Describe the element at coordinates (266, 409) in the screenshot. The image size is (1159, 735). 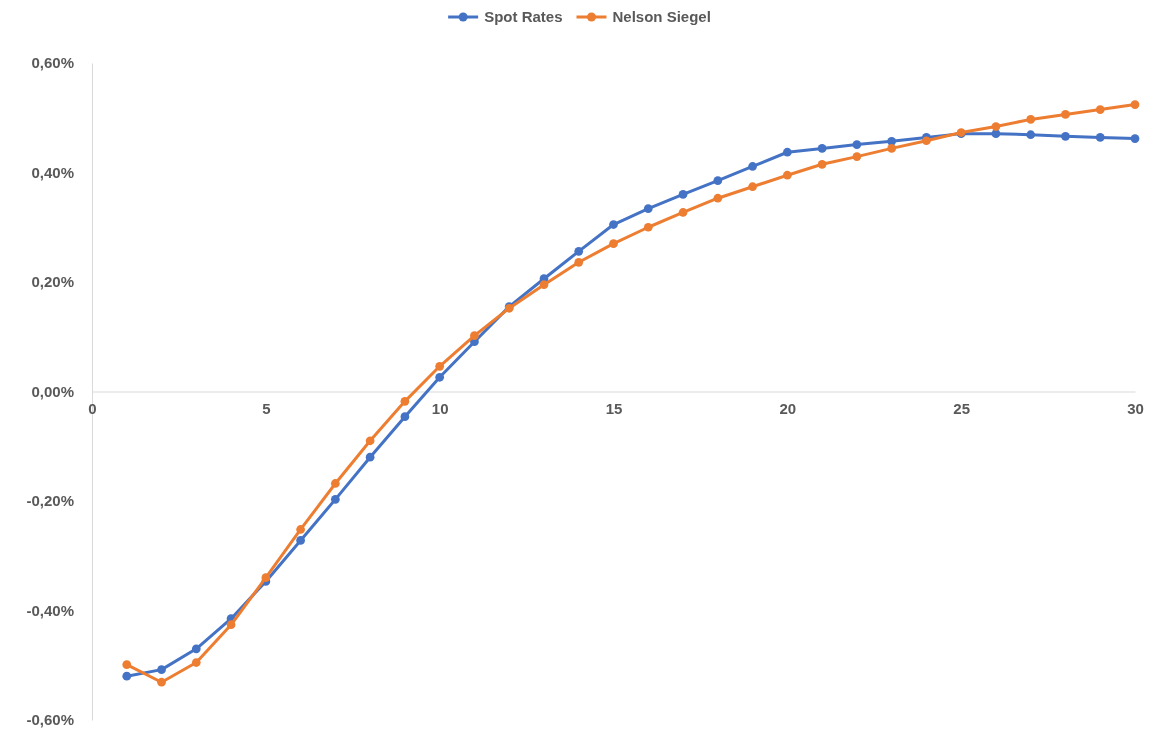
I see `x-tick-label: 5` at that location.